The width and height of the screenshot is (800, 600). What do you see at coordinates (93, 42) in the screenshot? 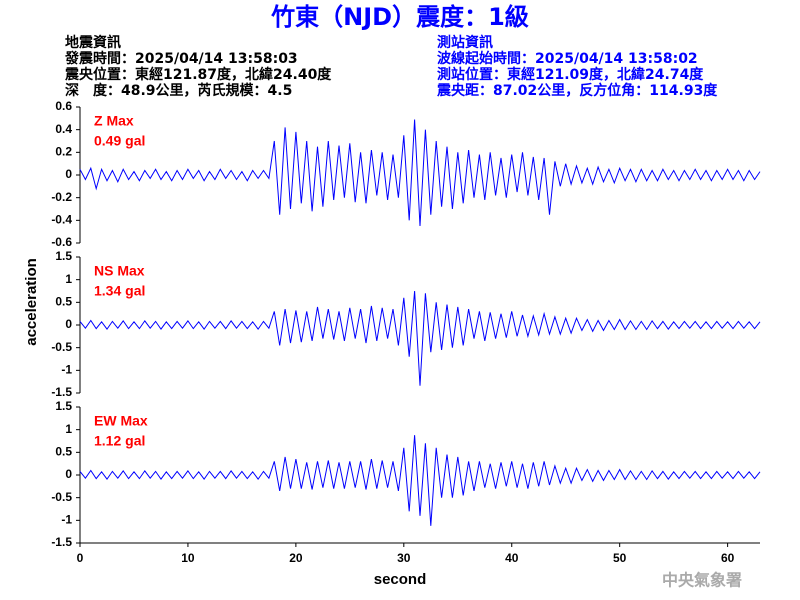
I see `info-line: 地震資訊` at bounding box center [93, 42].